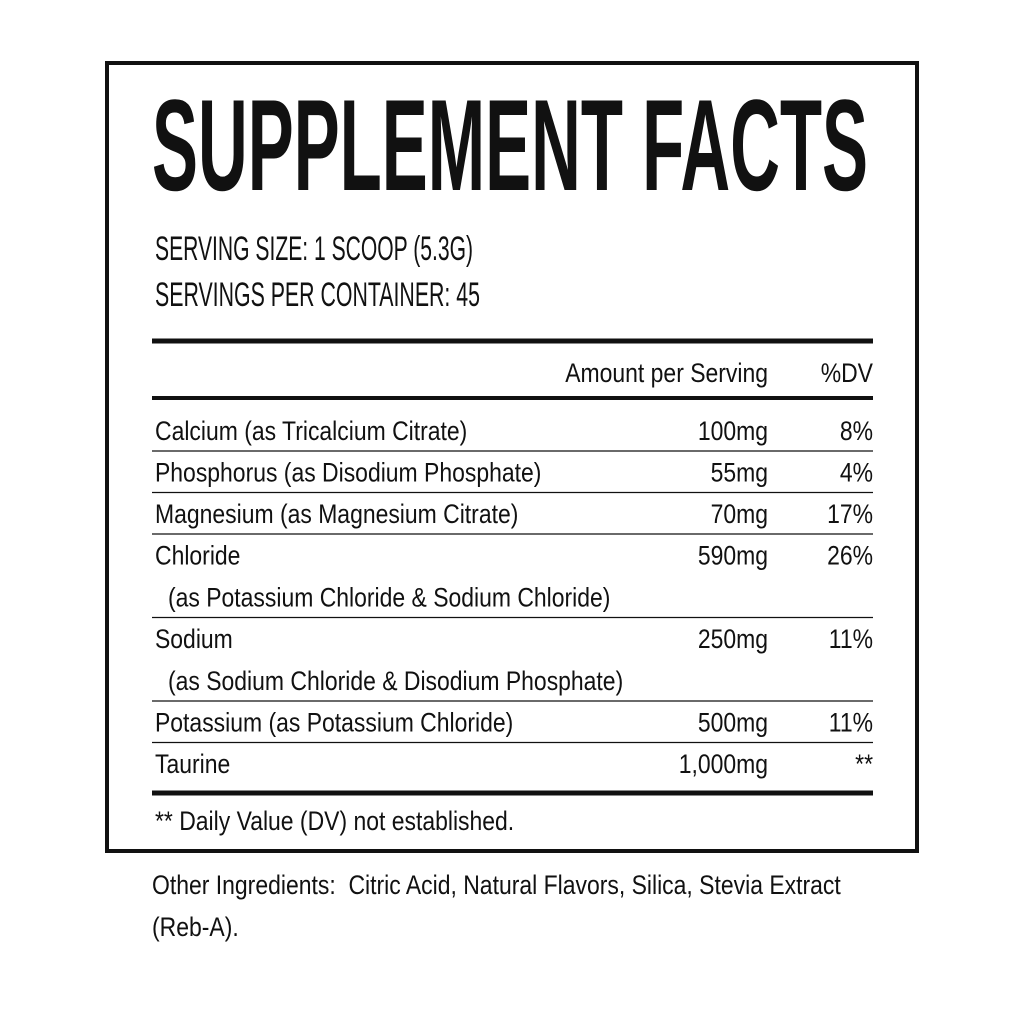  Describe the element at coordinates (733, 556) in the screenshot. I see `nutrient-amount: 590mg` at that location.